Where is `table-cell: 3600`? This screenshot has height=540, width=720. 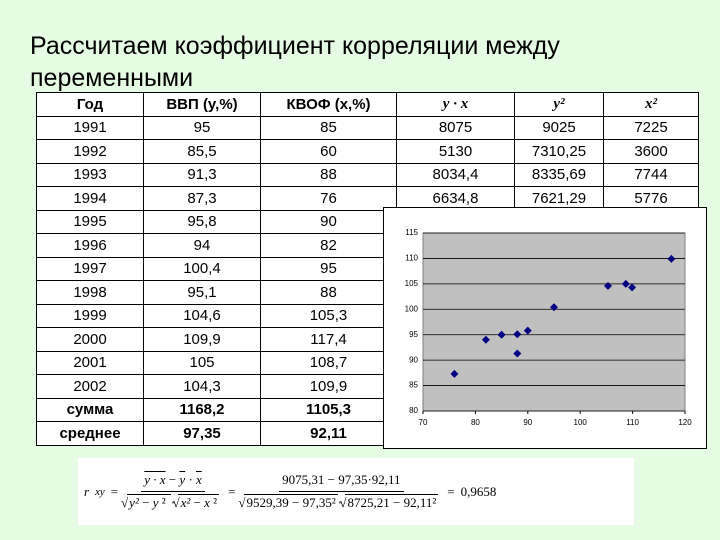
table-cell: 3600 is located at coordinates (651, 151).